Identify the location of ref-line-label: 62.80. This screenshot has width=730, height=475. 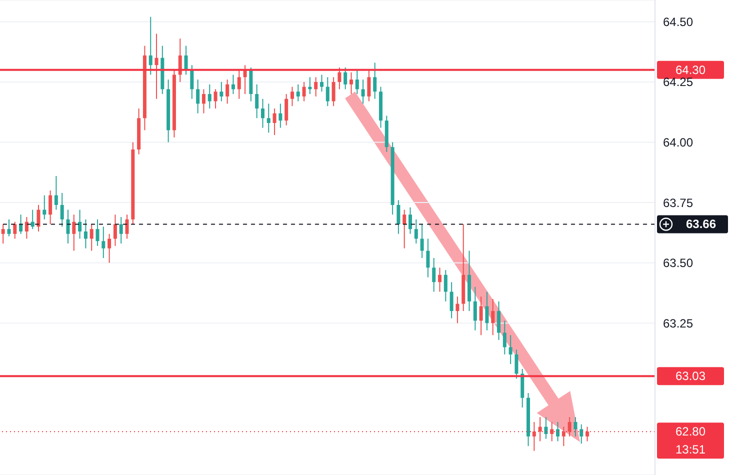
(690, 431).